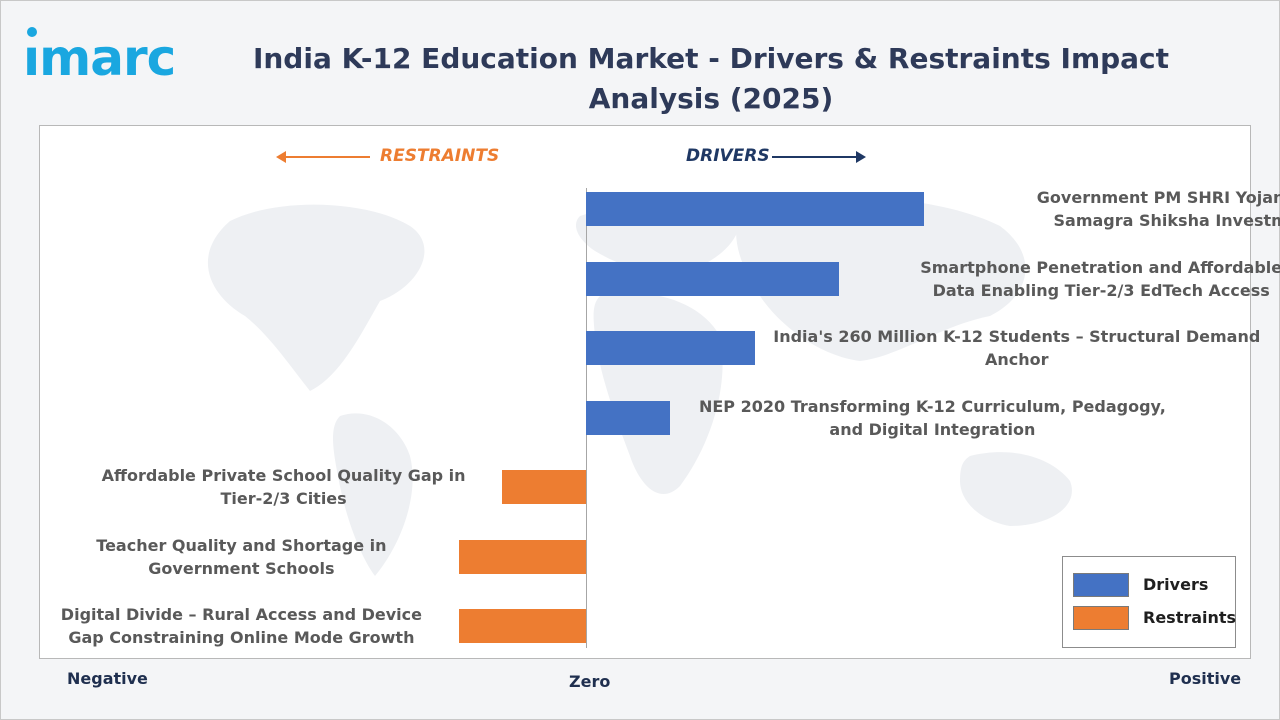 The width and height of the screenshot is (1280, 720). What do you see at coordinates (1158, 197) in the screenshot?
I see `bar-label-line: Government PM SHRI Yojana and` at bounding box center [1158, 197].